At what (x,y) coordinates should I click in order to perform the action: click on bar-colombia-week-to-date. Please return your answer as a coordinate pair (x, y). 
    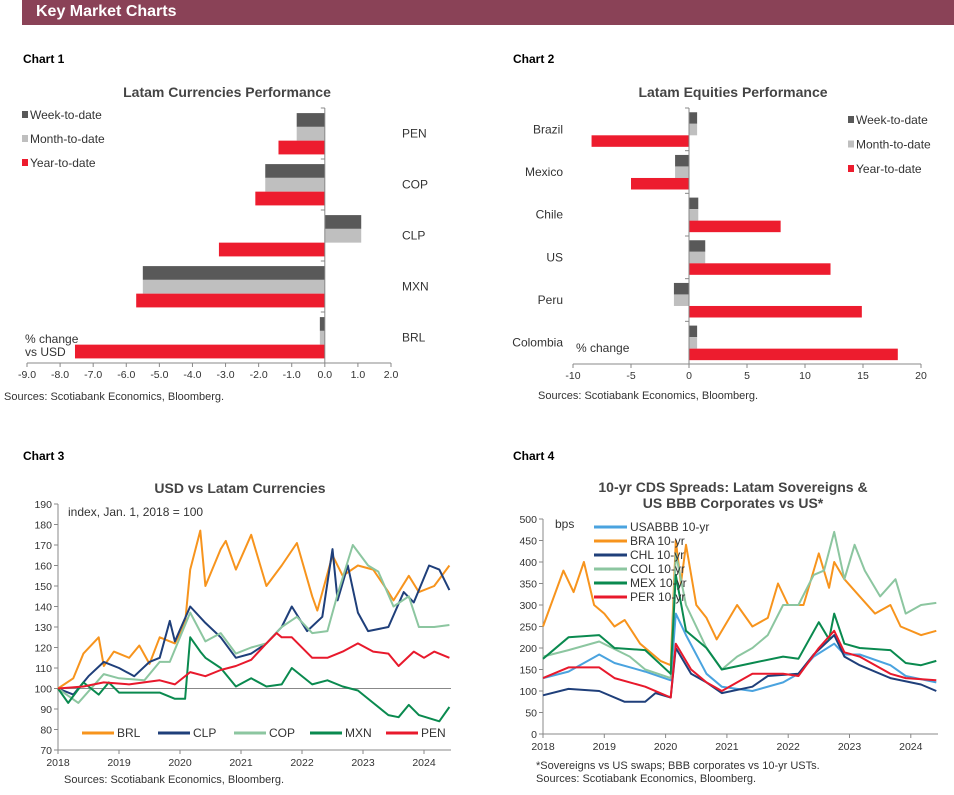
    Looking at the image, I should click on (693, 331).